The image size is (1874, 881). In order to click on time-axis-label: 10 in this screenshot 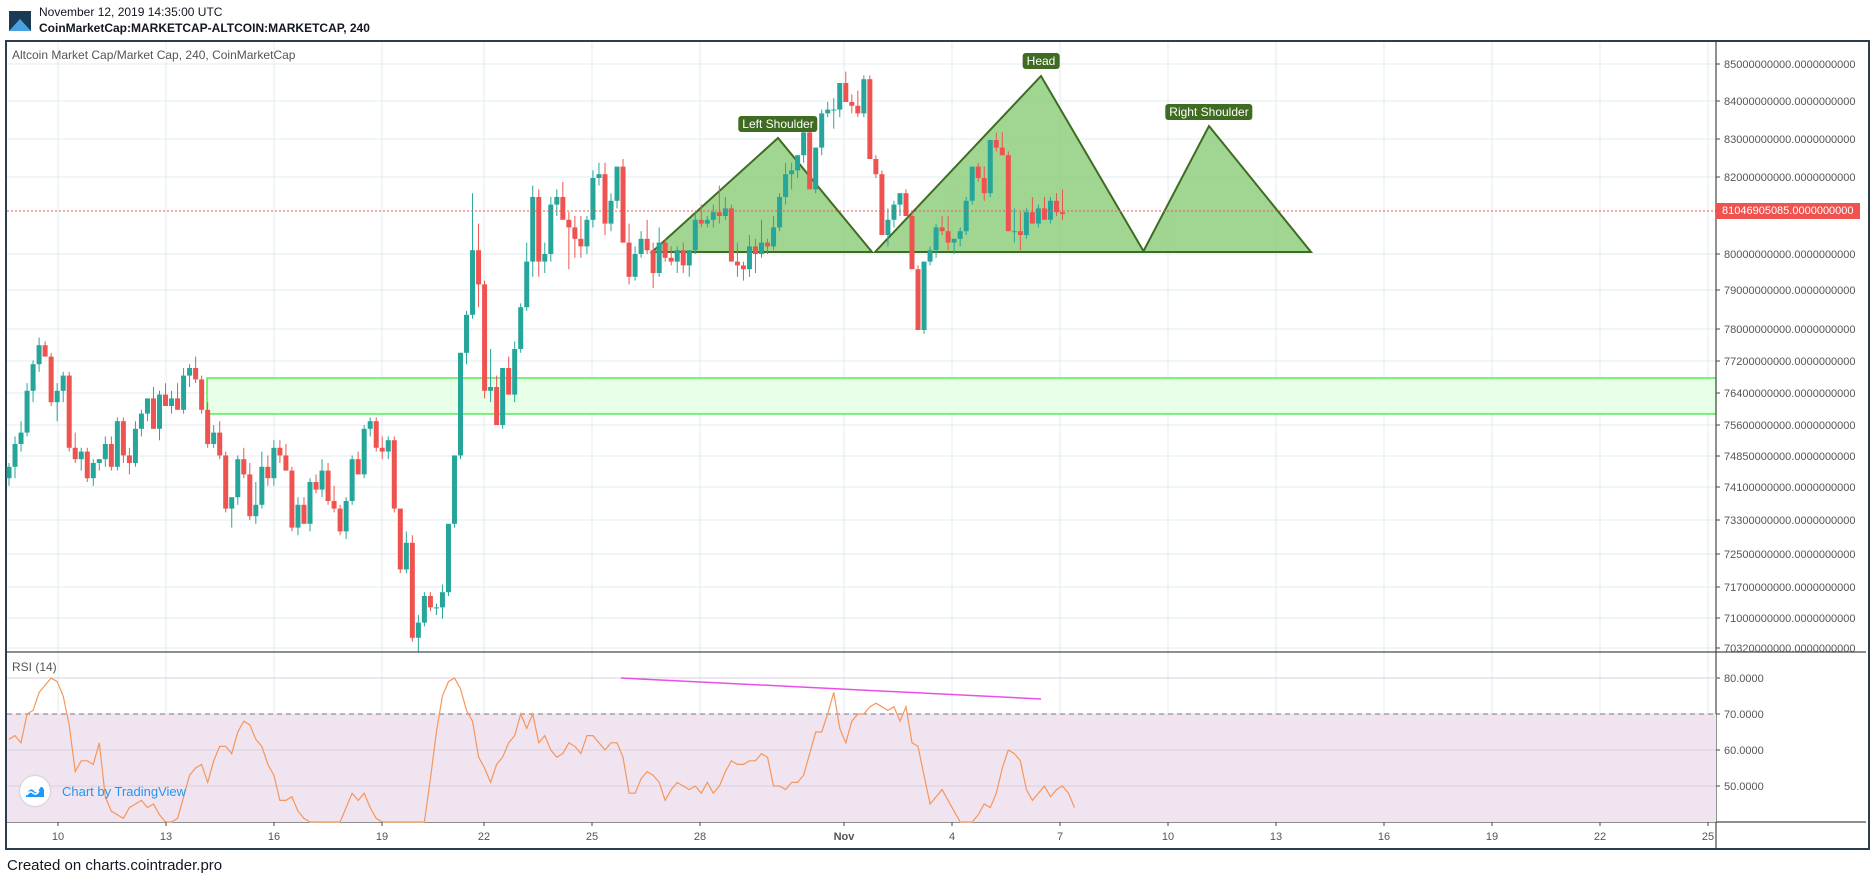, I will do `click(58, 837)`.